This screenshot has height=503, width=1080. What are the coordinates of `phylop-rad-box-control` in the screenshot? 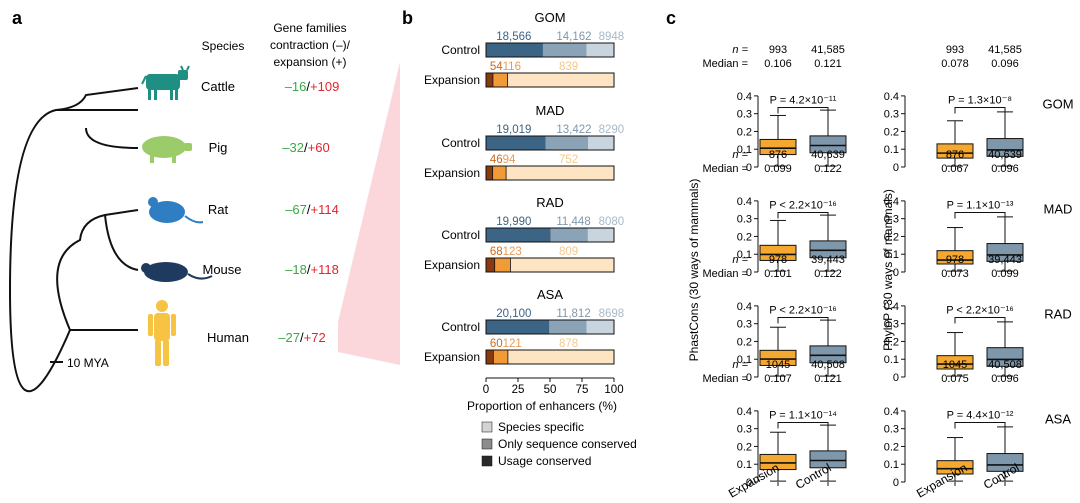 It's located at (1005, 357).